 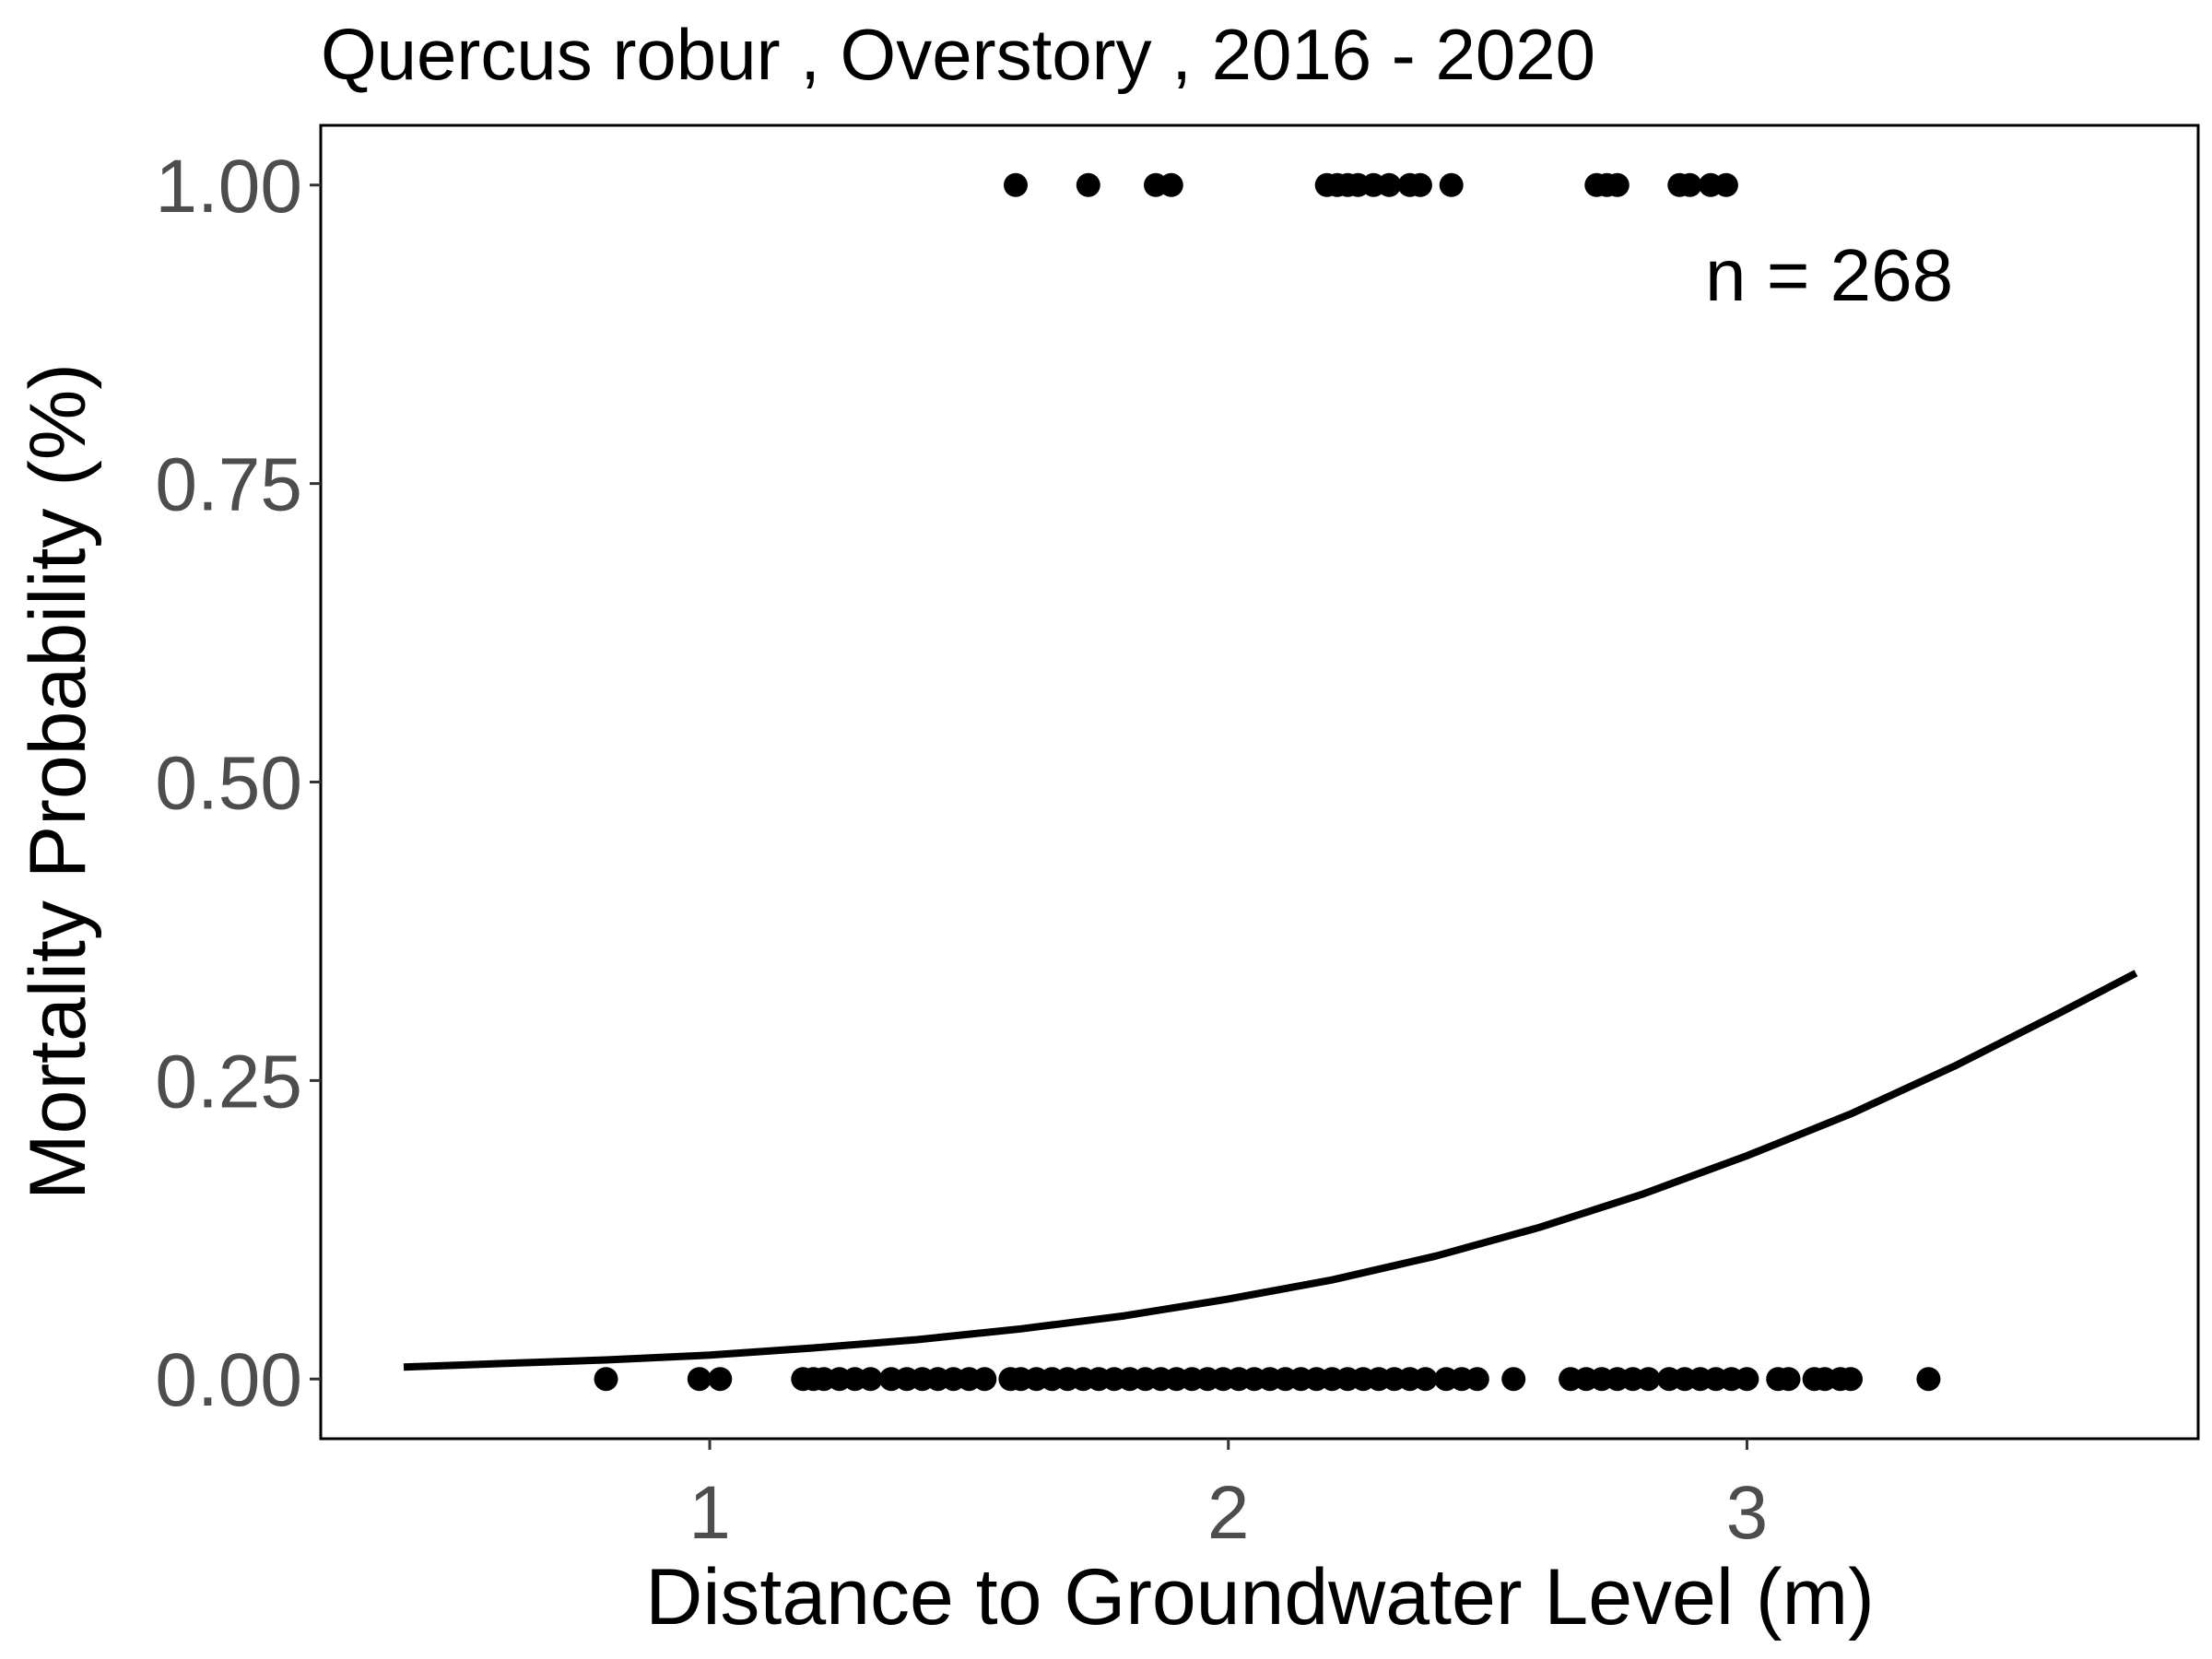 I want to click on x-axis-title: Distance to Groundwater Level (m), so click(x=1260, y=1597).